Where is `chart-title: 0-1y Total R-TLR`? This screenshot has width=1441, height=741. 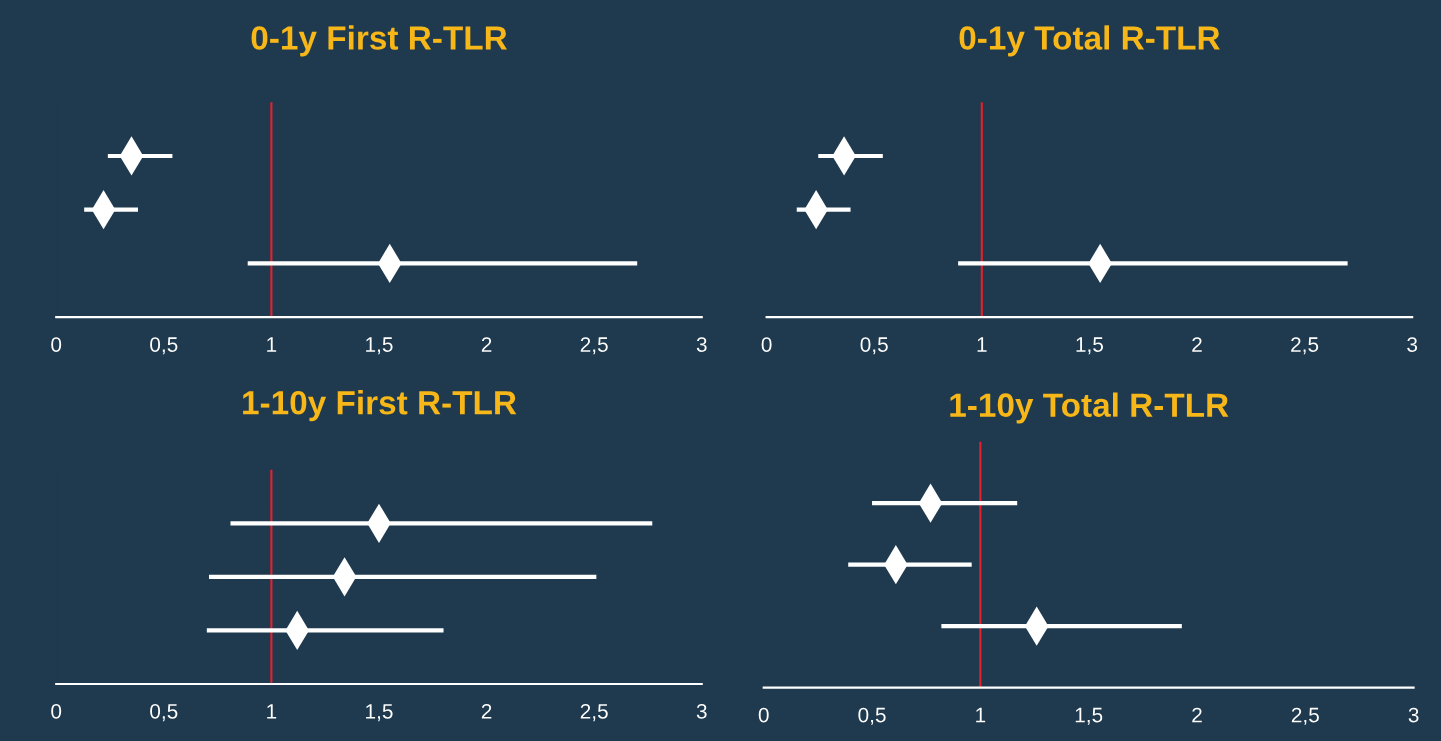 chart-title: 0-1y Total R-TLR is located at coordinates (1089, 41).